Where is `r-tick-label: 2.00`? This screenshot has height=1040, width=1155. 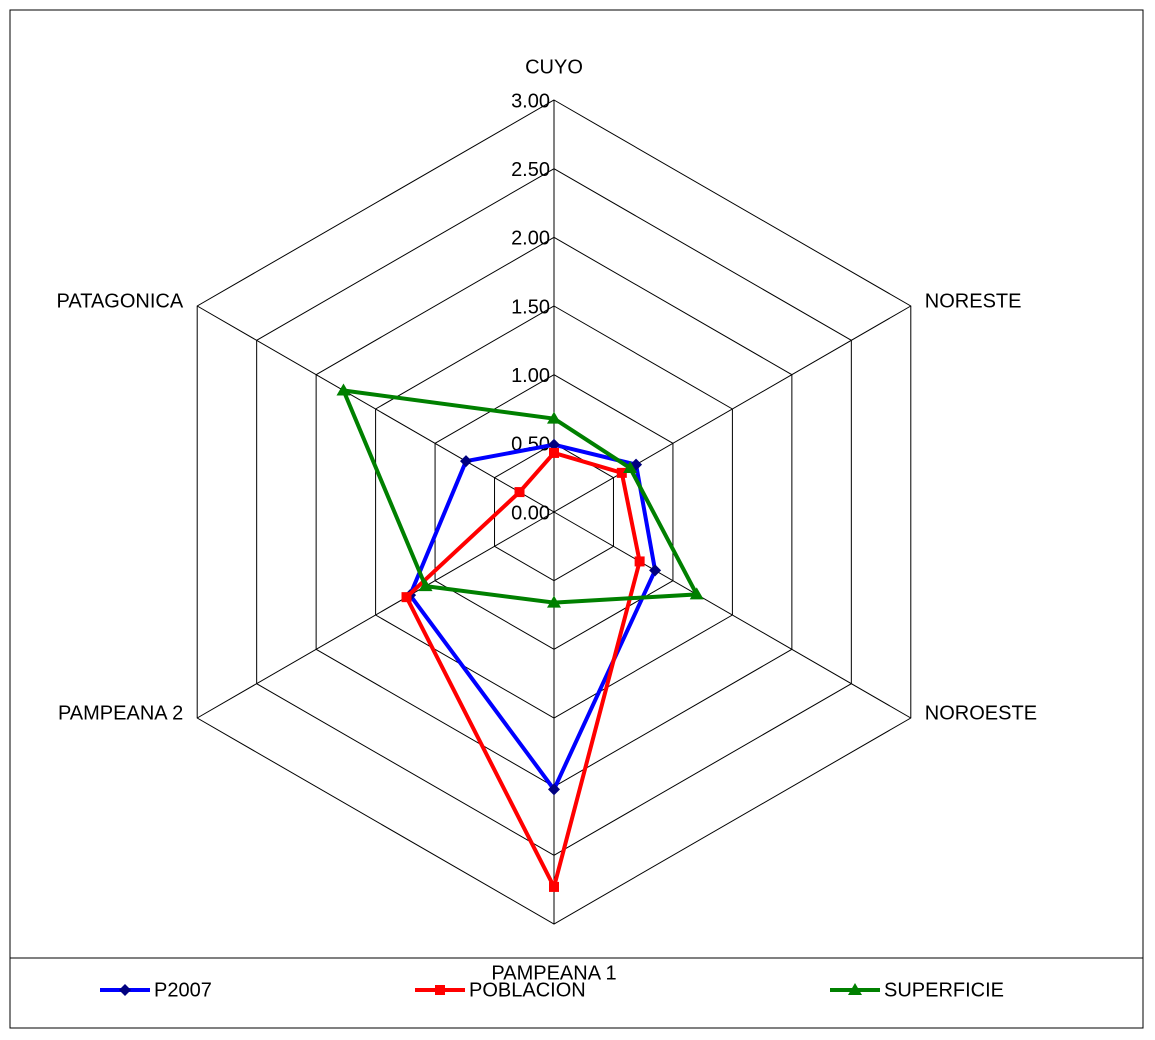
r-tick-label: 2.00 is located at coordinates (530, 239).